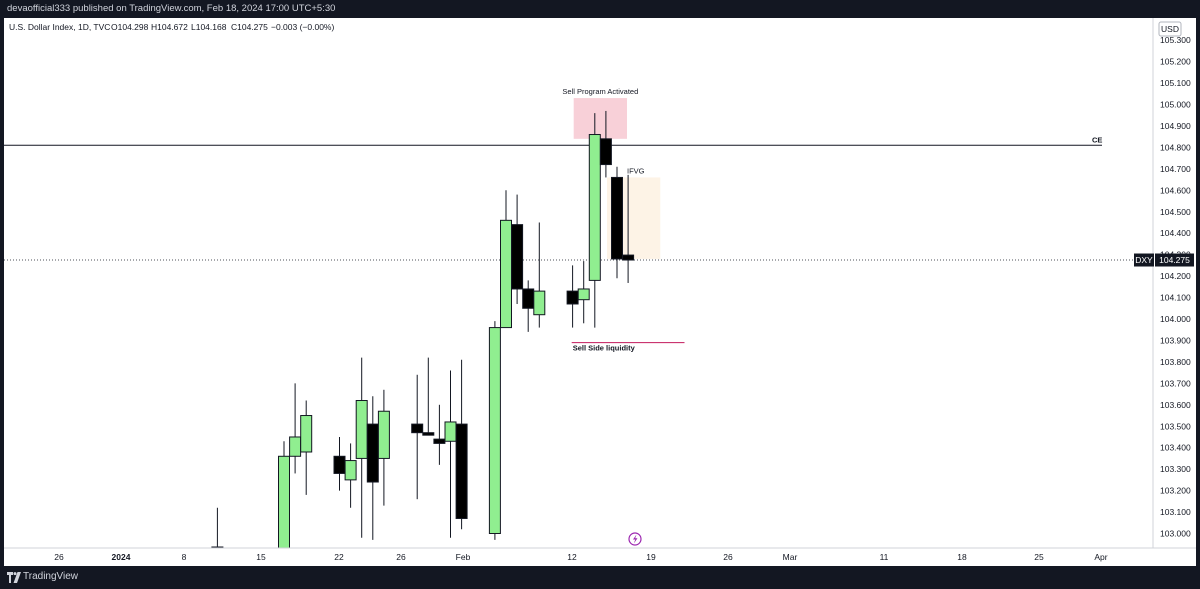 This screenshot has width=1200, height=589. I want to click on legend-change: −0.003 (−0.00%), so click(302, 27).